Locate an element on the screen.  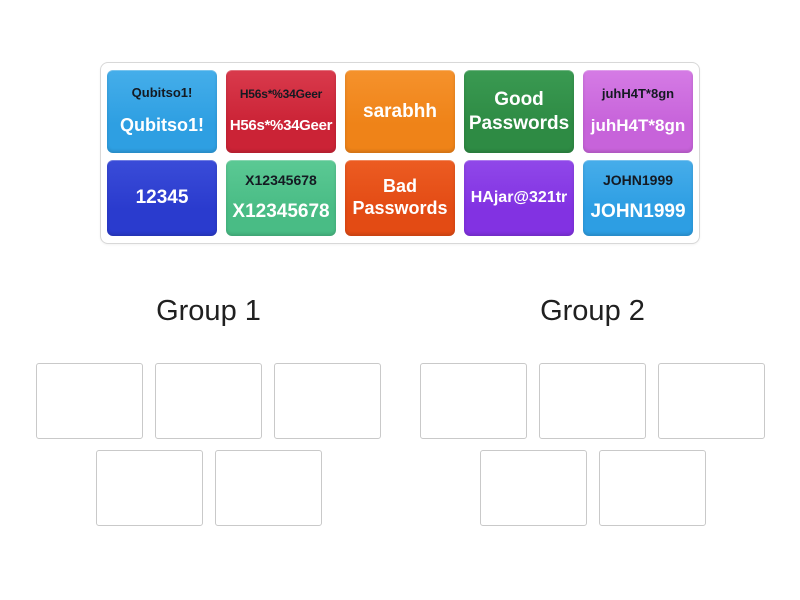
tile-sarabhh: sarabhh is located at coordinates (400, 111).